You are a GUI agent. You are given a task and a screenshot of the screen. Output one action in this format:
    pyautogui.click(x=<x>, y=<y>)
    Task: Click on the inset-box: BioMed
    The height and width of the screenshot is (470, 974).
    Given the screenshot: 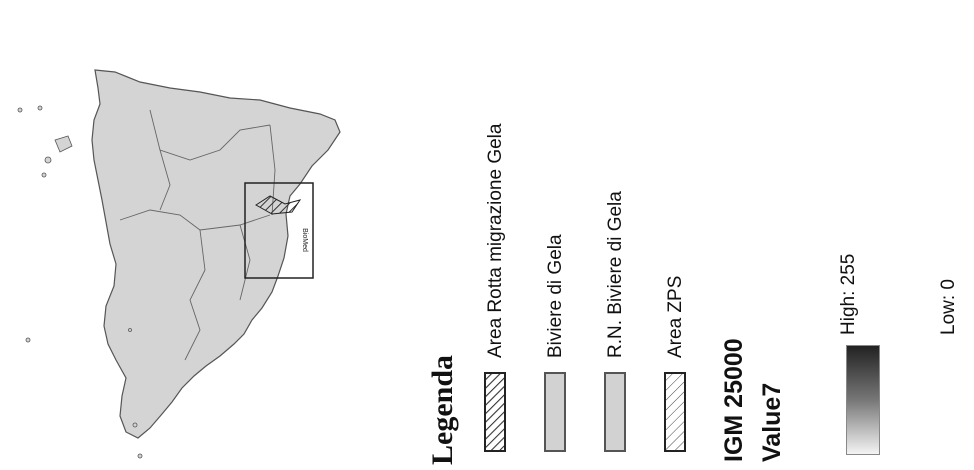 What is the action you would take?
    pyautogui.click(x=279, y=230)
    